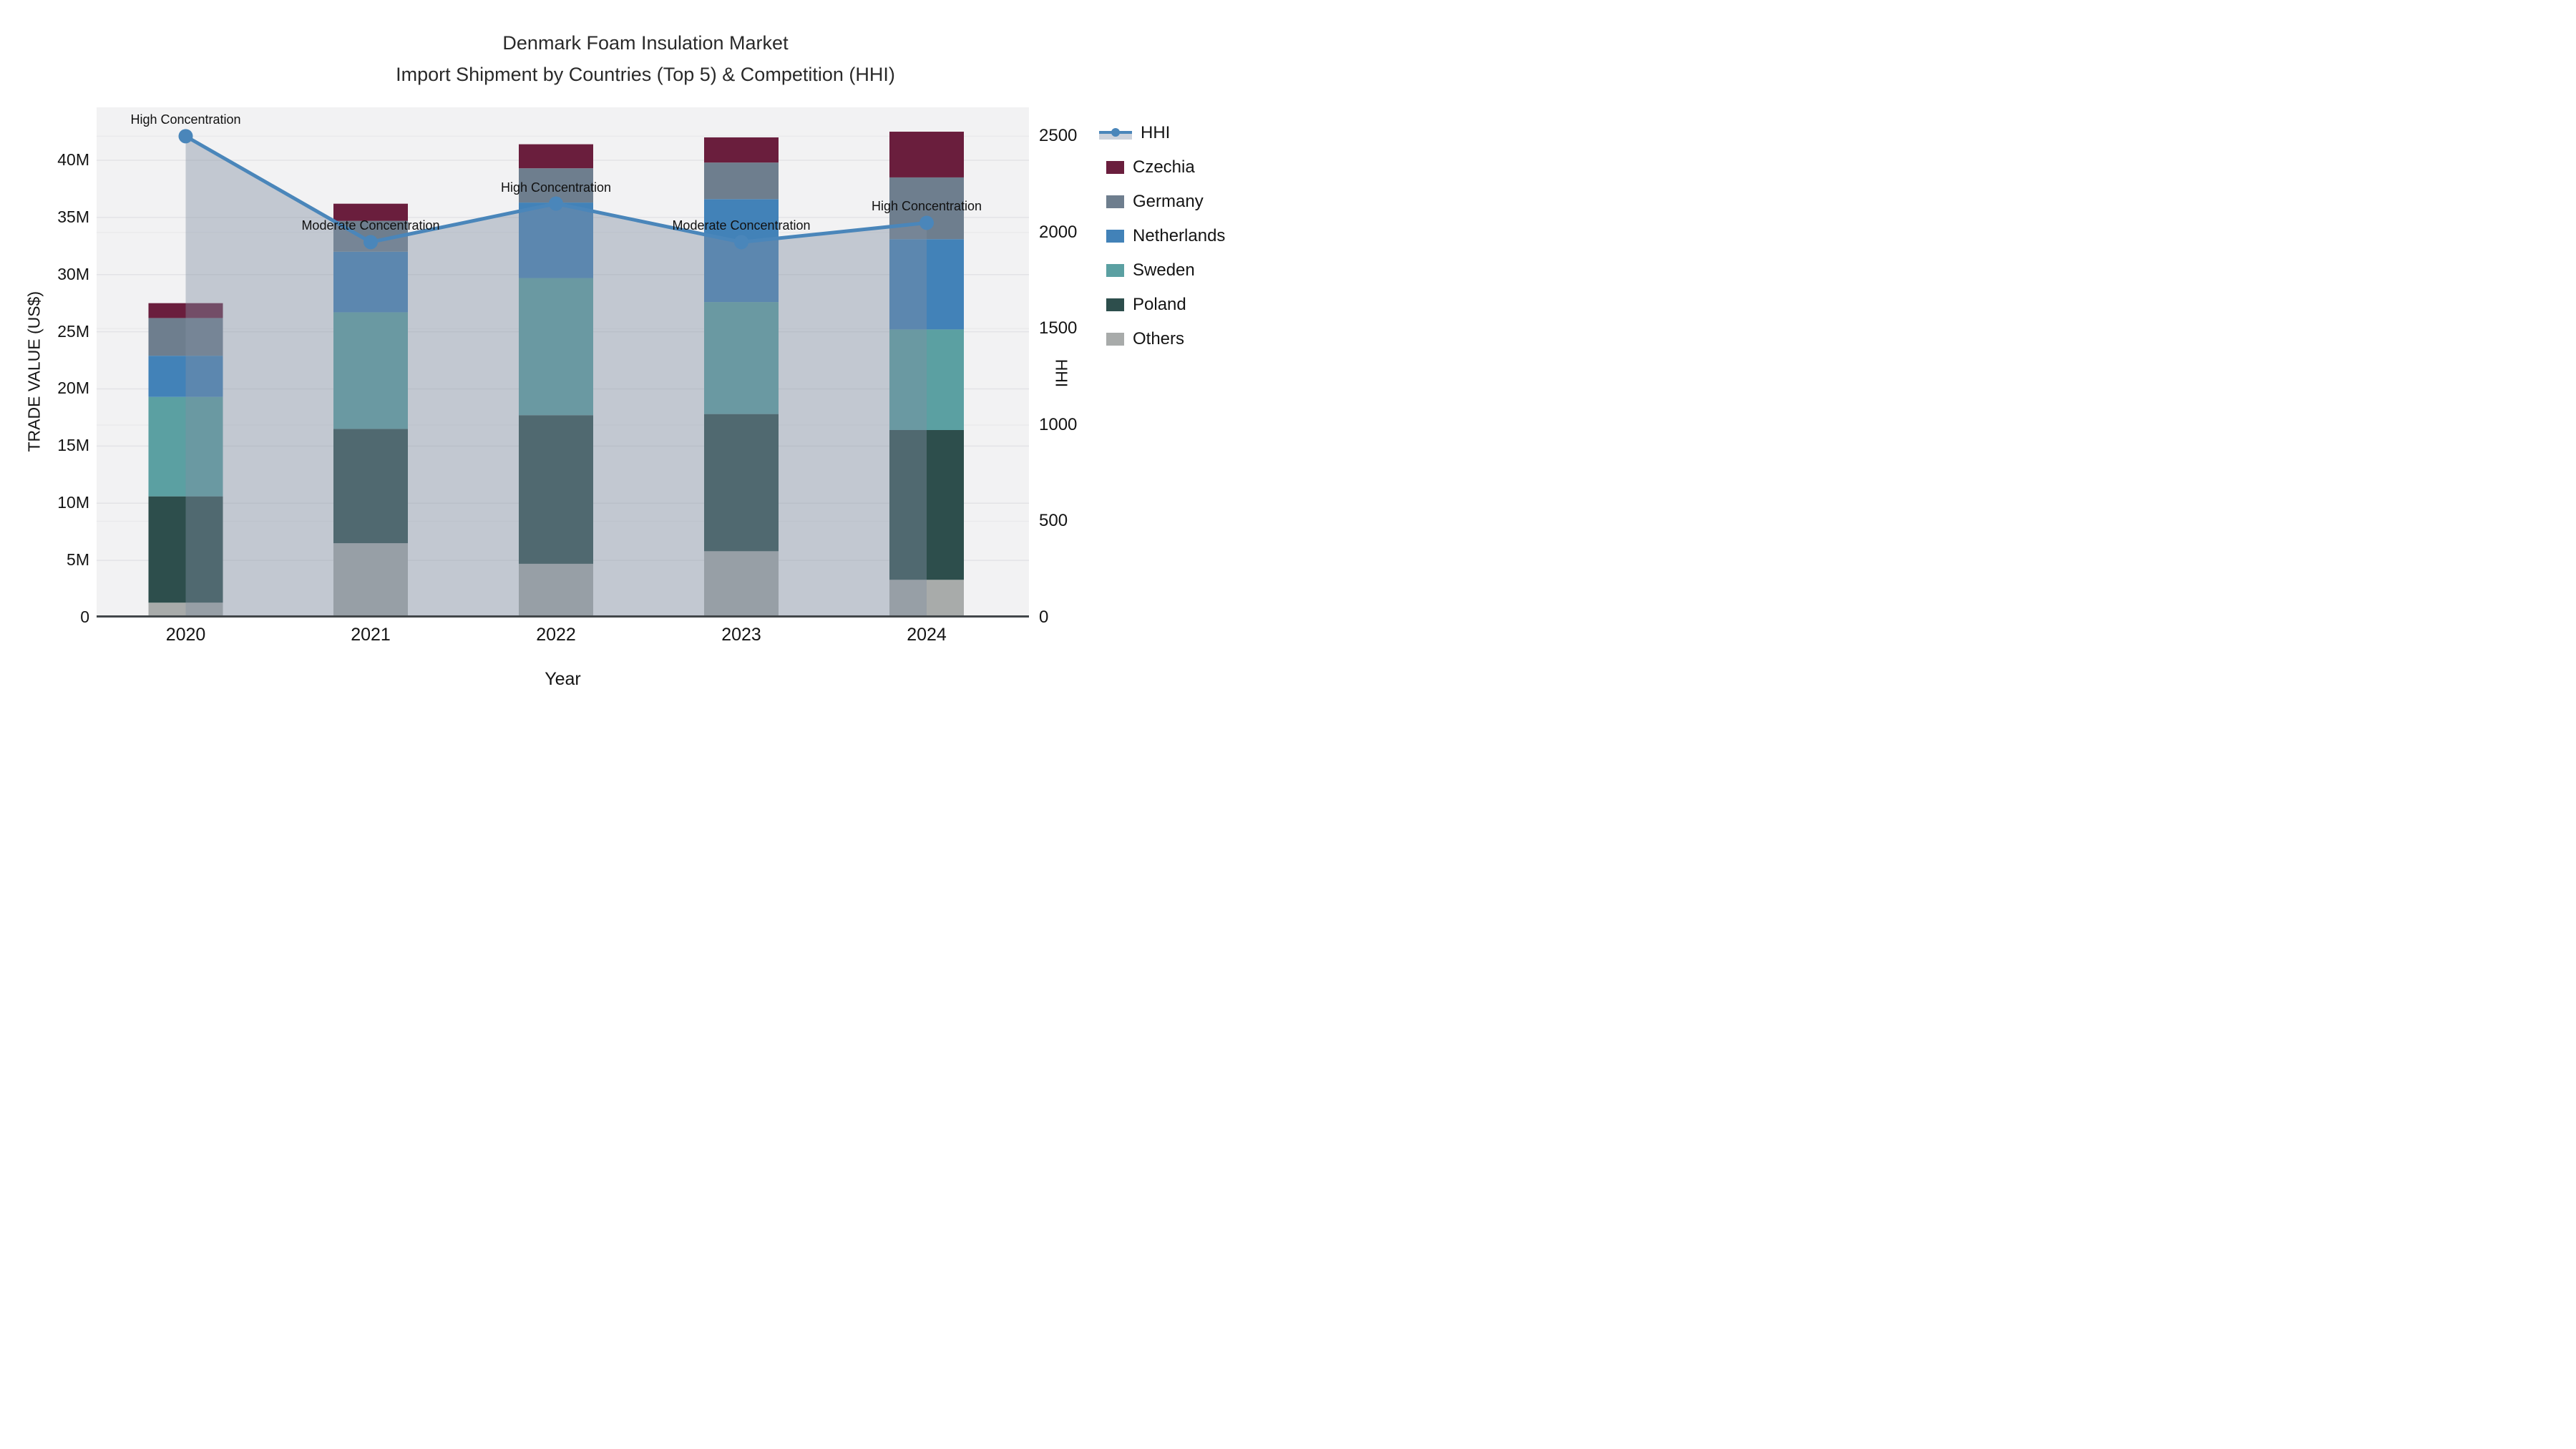 This screenshot has width=2576, height=1449. What do you see at coordinates (1156, 132) in the screenshot?
I see `legend-label: HHI` at bounding box center [1156, 132].